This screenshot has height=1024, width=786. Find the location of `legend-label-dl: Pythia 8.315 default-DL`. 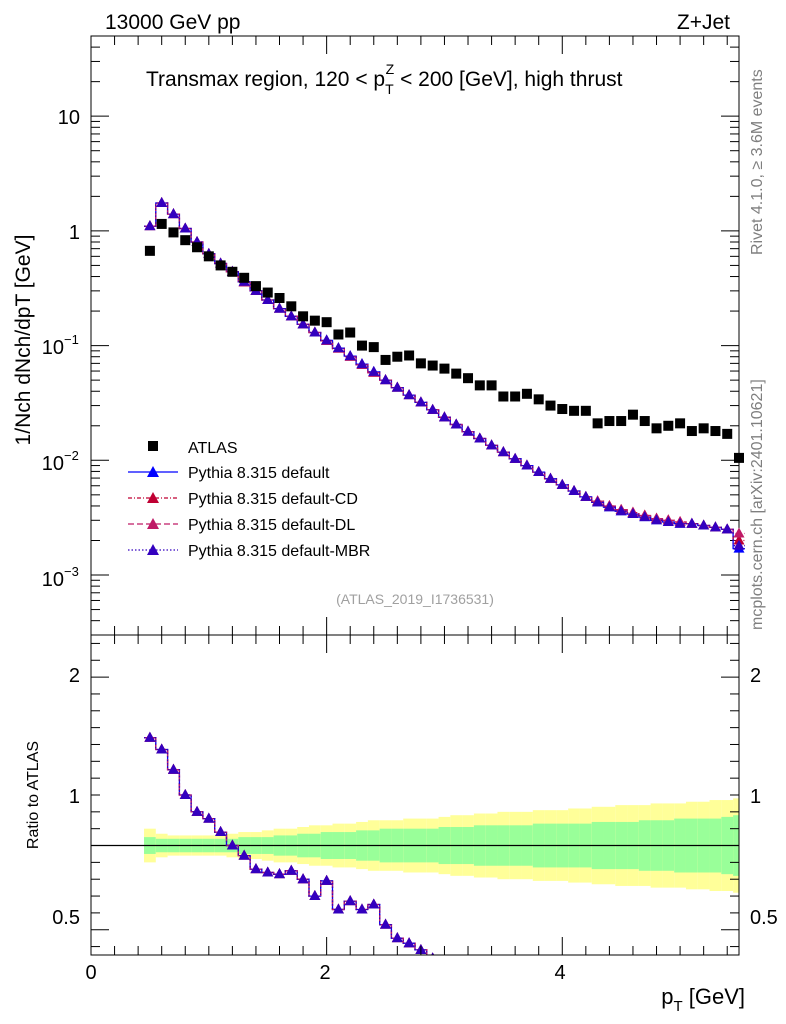

legend-label-dl: Pythia 8.315 default-DL is located at coordinates (271, 525).